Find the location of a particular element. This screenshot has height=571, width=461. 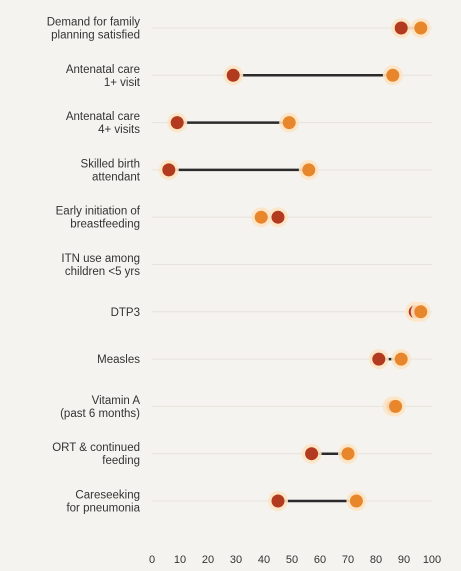

x-tick-label: 100 is located at coordinates (432, 560).